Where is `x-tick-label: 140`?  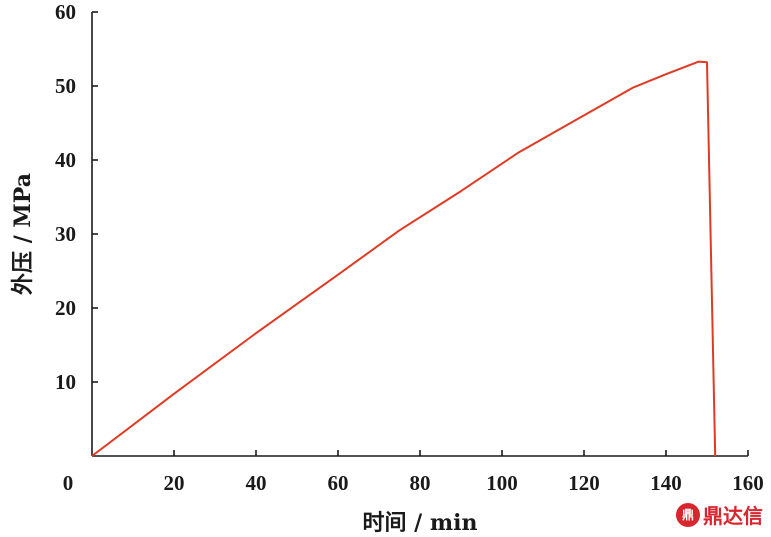
x-tick-label: 140 is located at coordinates (666, 483).